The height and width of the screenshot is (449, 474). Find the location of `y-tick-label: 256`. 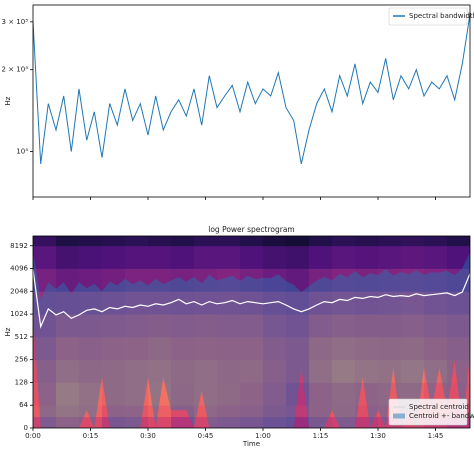

y-tick-label: 256 is located at coordinates (22, 360).